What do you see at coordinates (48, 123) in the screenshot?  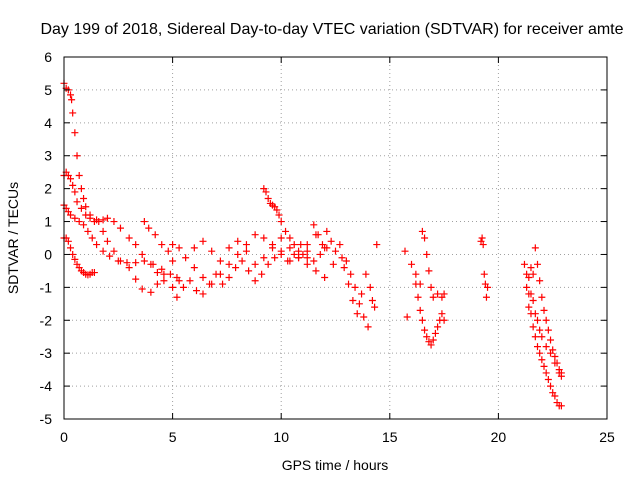 I see `y-tick-label: 4` at bounding box center [48, 123].